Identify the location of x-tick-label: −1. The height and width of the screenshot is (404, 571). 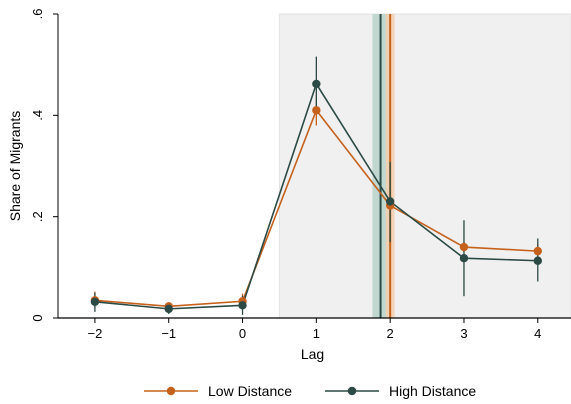
(168, 333).